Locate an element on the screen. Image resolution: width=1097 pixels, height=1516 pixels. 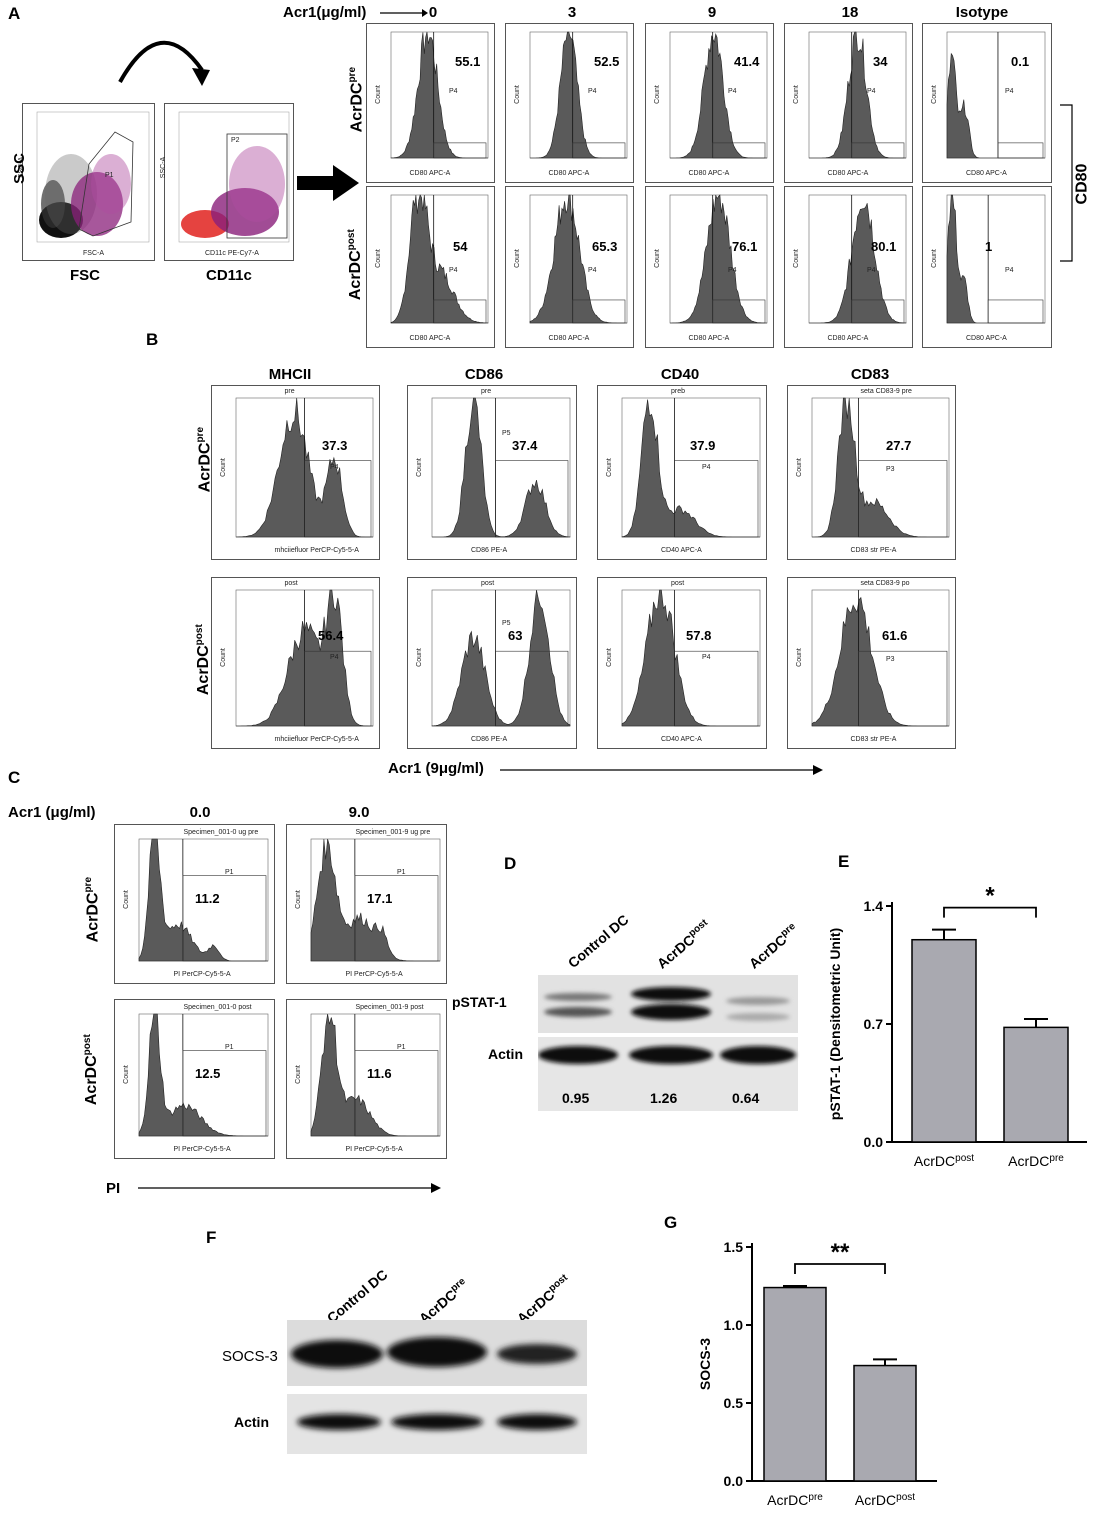
panel-g-sig-stars: ** is located at coordinates (840, 1252).